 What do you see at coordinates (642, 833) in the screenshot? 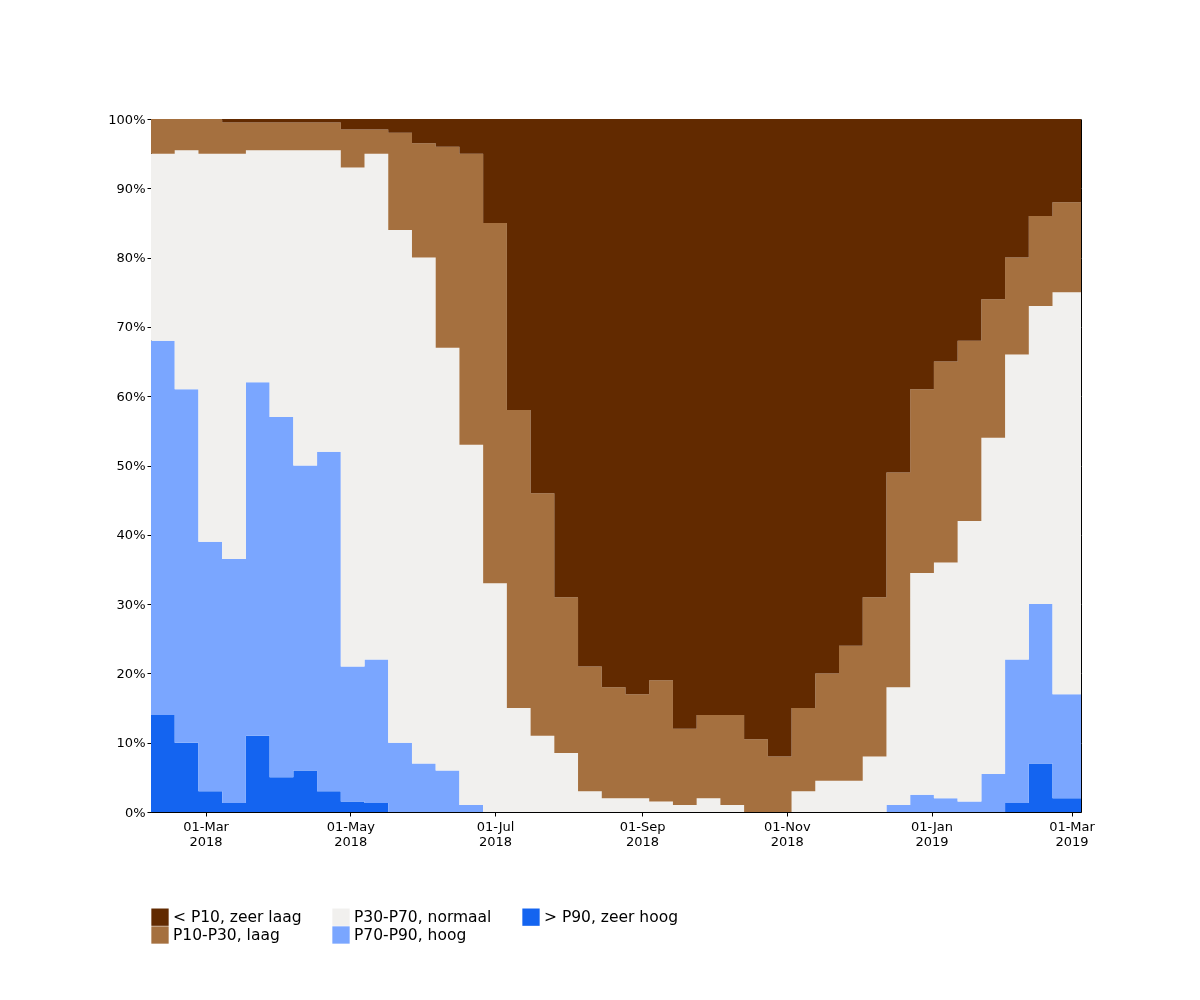
I see `x-tick-label: 01-Sep 2018` at bounding box center [642, 833].